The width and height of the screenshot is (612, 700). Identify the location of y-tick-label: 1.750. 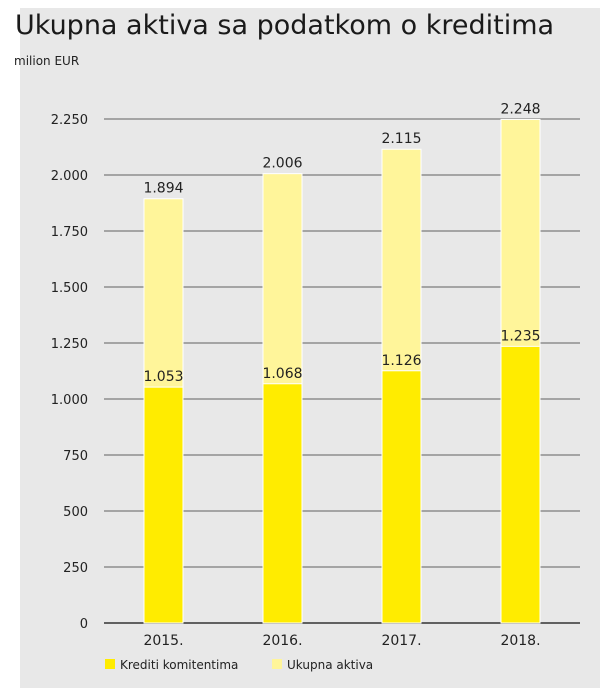
(69, 232).